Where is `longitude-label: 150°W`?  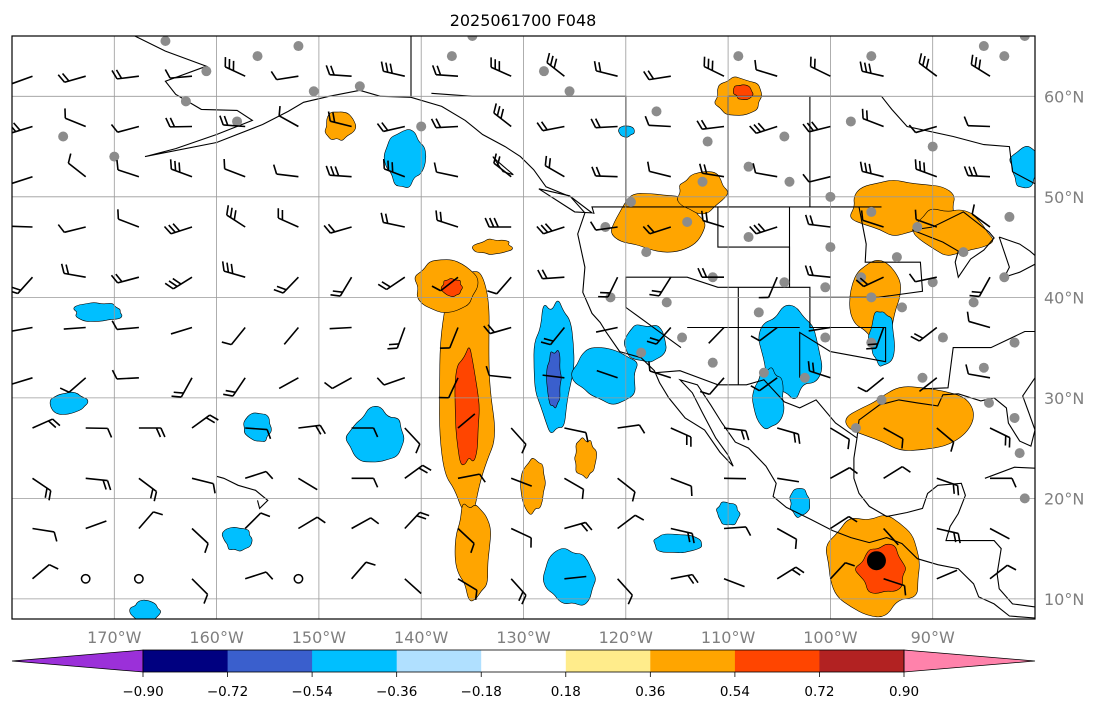 longitude-label: 150°W is located at coordinates (319, 637).